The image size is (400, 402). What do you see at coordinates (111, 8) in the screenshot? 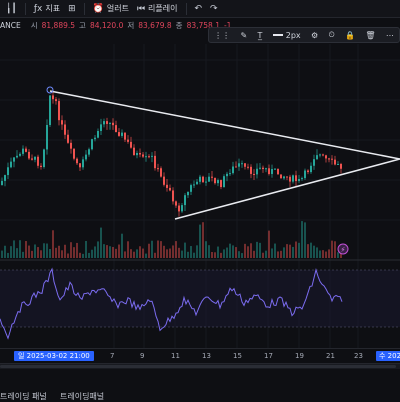
I see `alerts-button: ⏰ 얼러트` at bounding box center [111, 8].